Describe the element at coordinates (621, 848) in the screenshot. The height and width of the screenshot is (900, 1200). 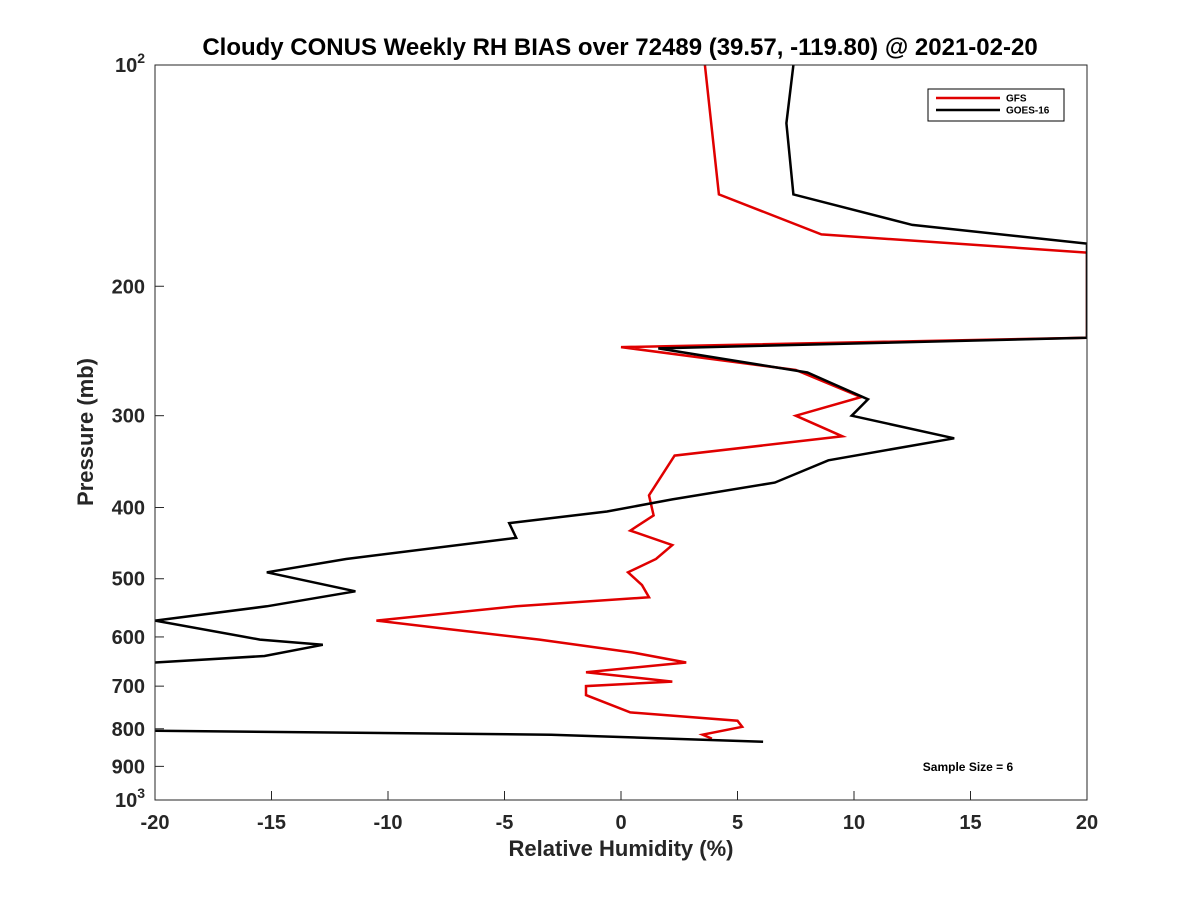
I see `x-axis-label: Relative Humidity (%)` at that location.